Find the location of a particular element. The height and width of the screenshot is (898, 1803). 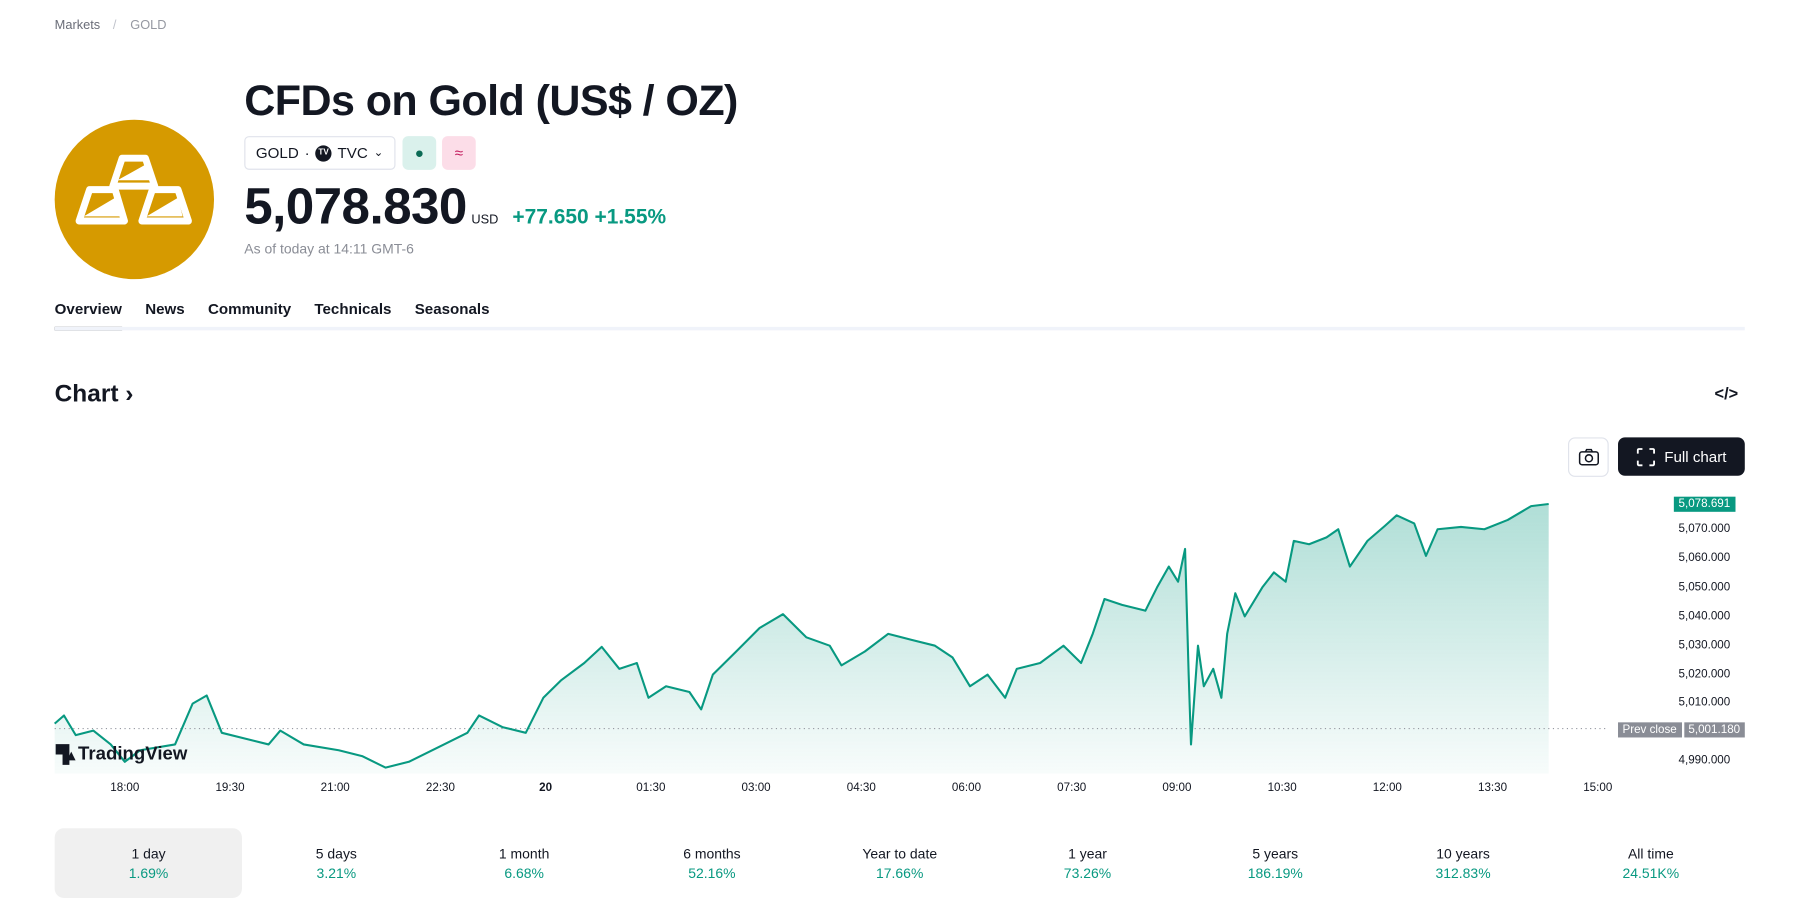

price-row: 5,078.830 USD +77.650 +1.55% is located at coordinates (455, 207).